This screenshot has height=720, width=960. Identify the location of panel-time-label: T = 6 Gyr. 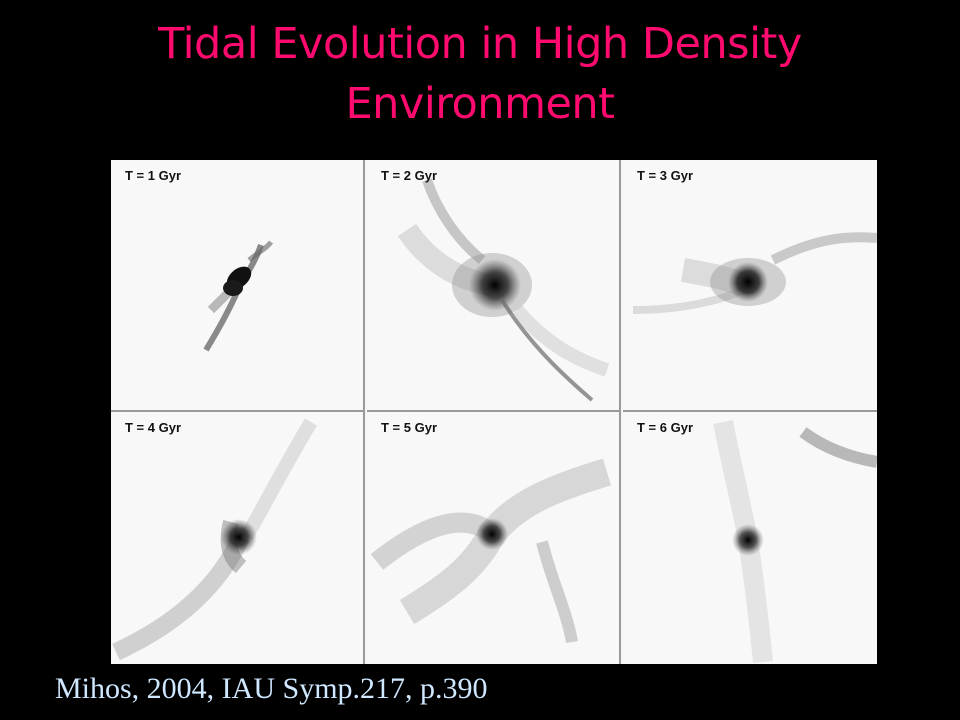
(665, 427).